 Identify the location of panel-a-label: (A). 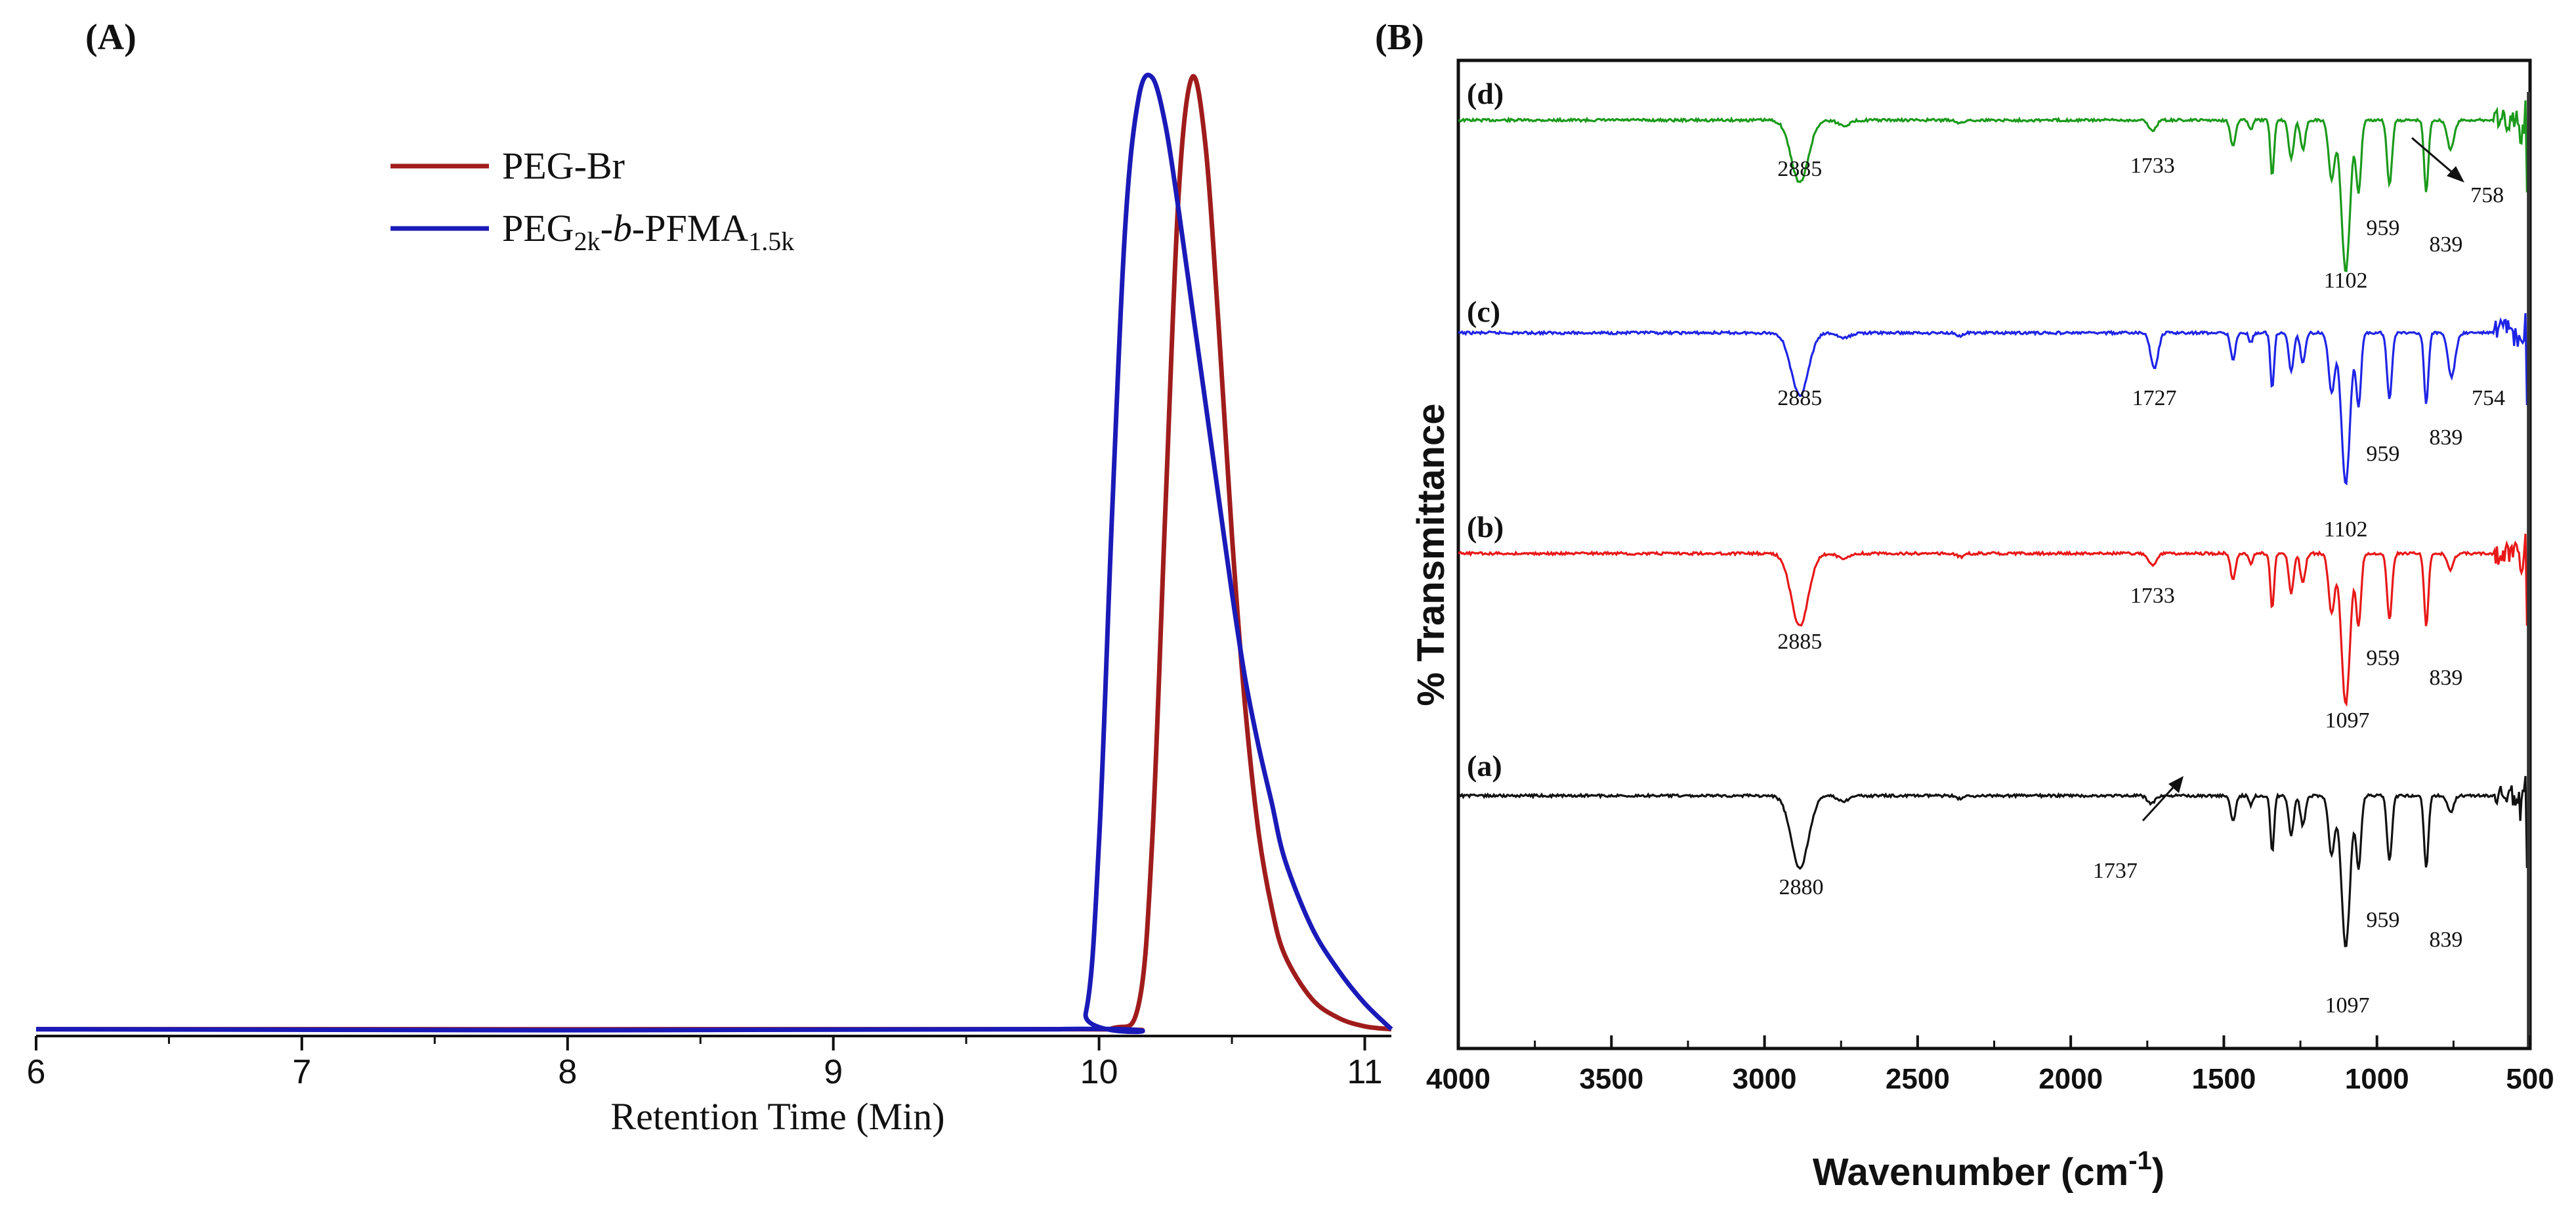
(111, 37).